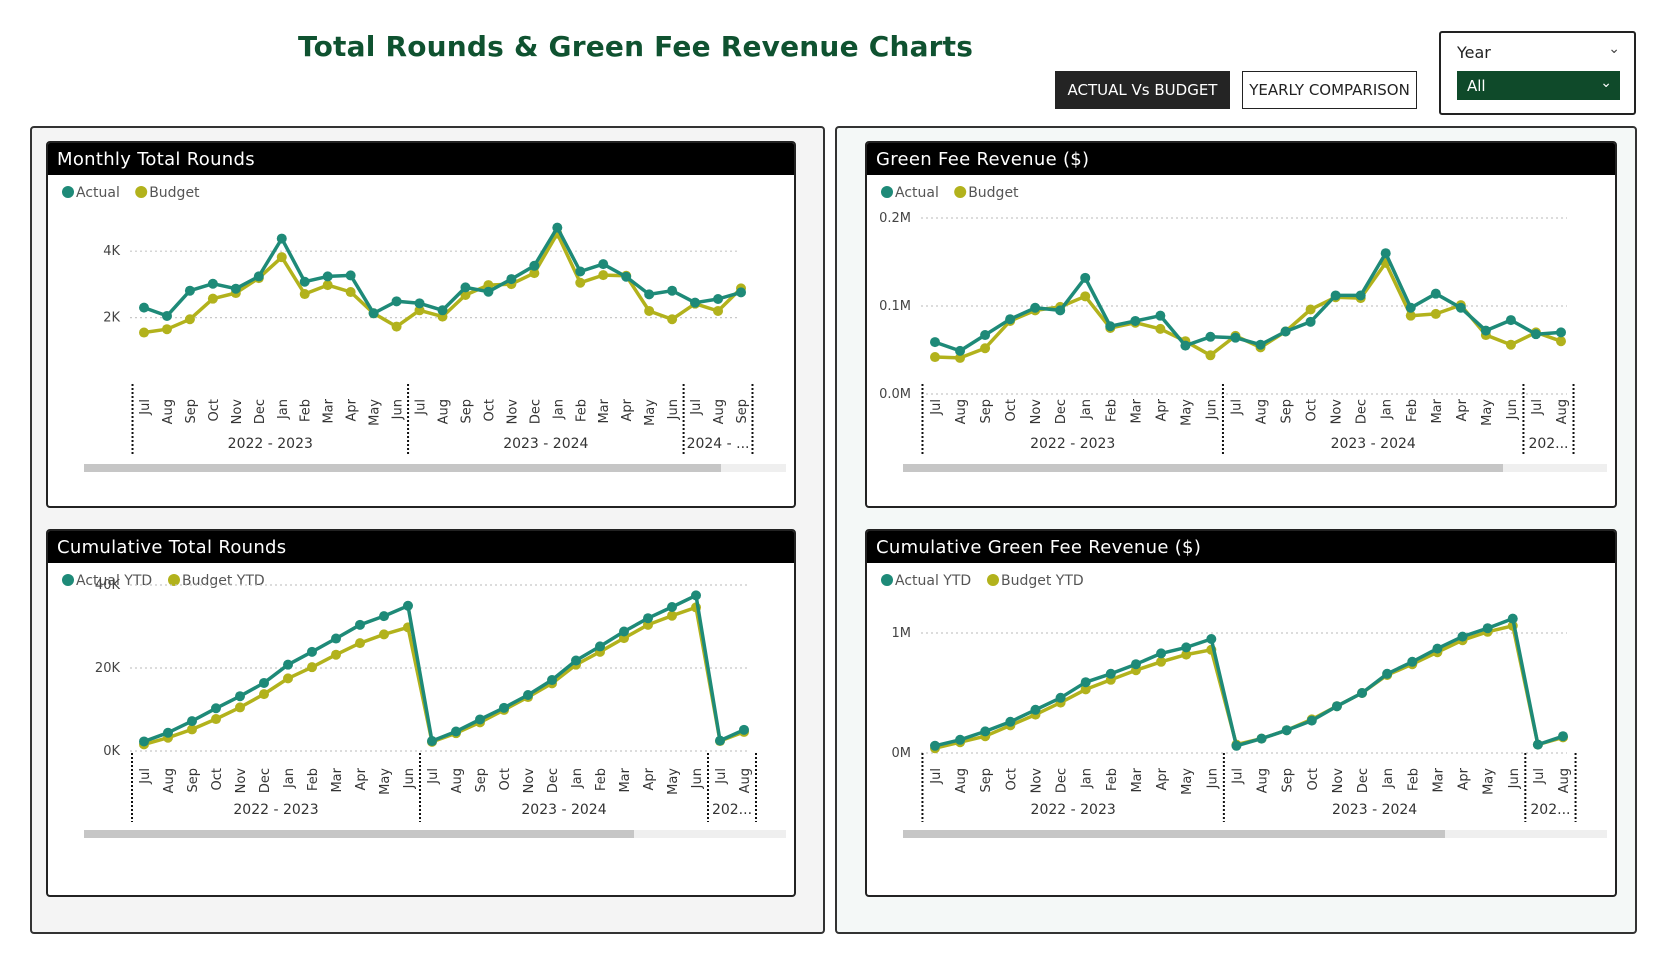 This screenshot has width=1660, height=960. Describe the element at coordinates (902, 753) in the screenshot. I see `y-tick-label: 0M` at that location.